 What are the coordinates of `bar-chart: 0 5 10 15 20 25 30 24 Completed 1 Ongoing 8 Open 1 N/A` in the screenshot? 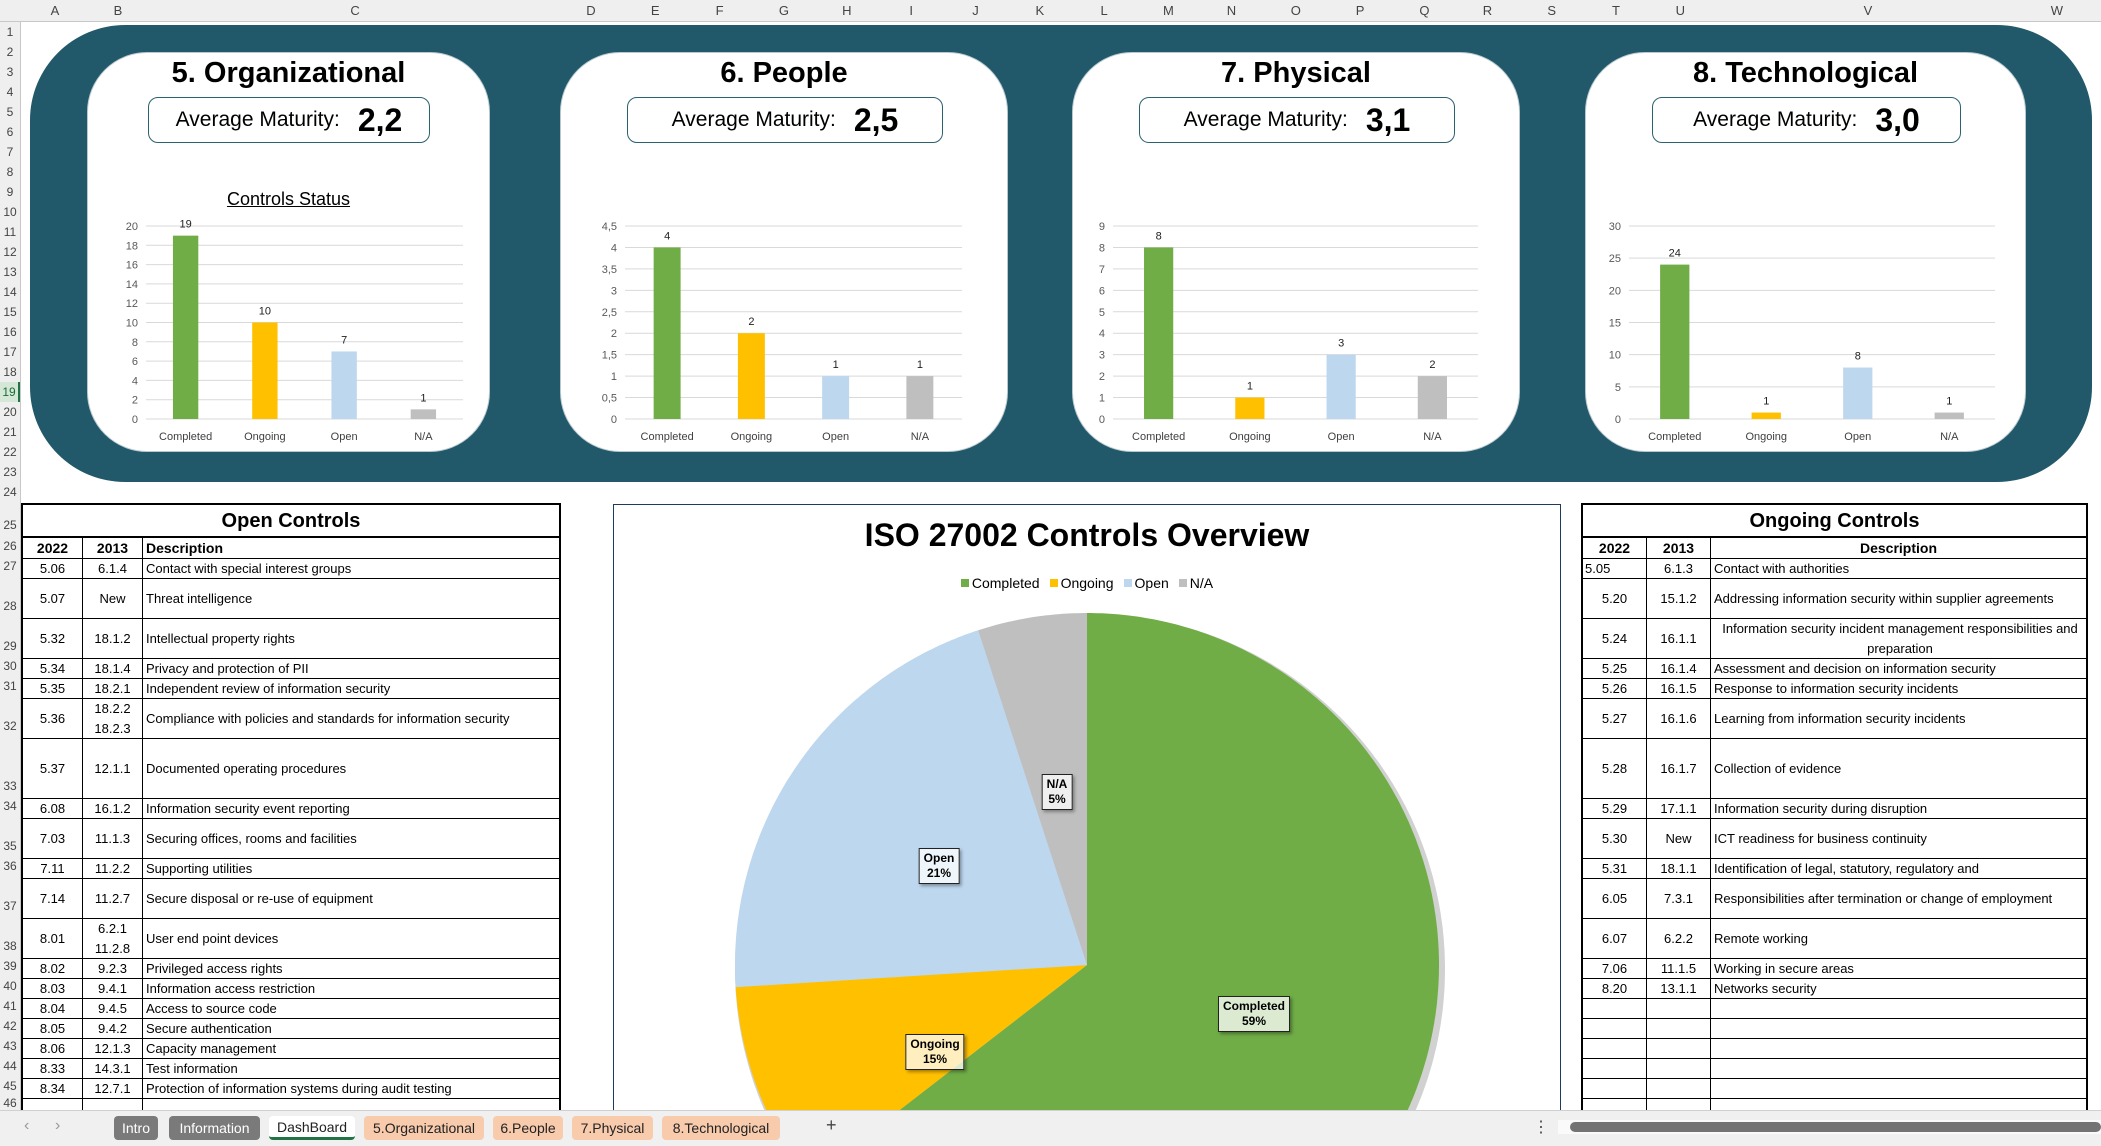 It's located at (1806, 252).